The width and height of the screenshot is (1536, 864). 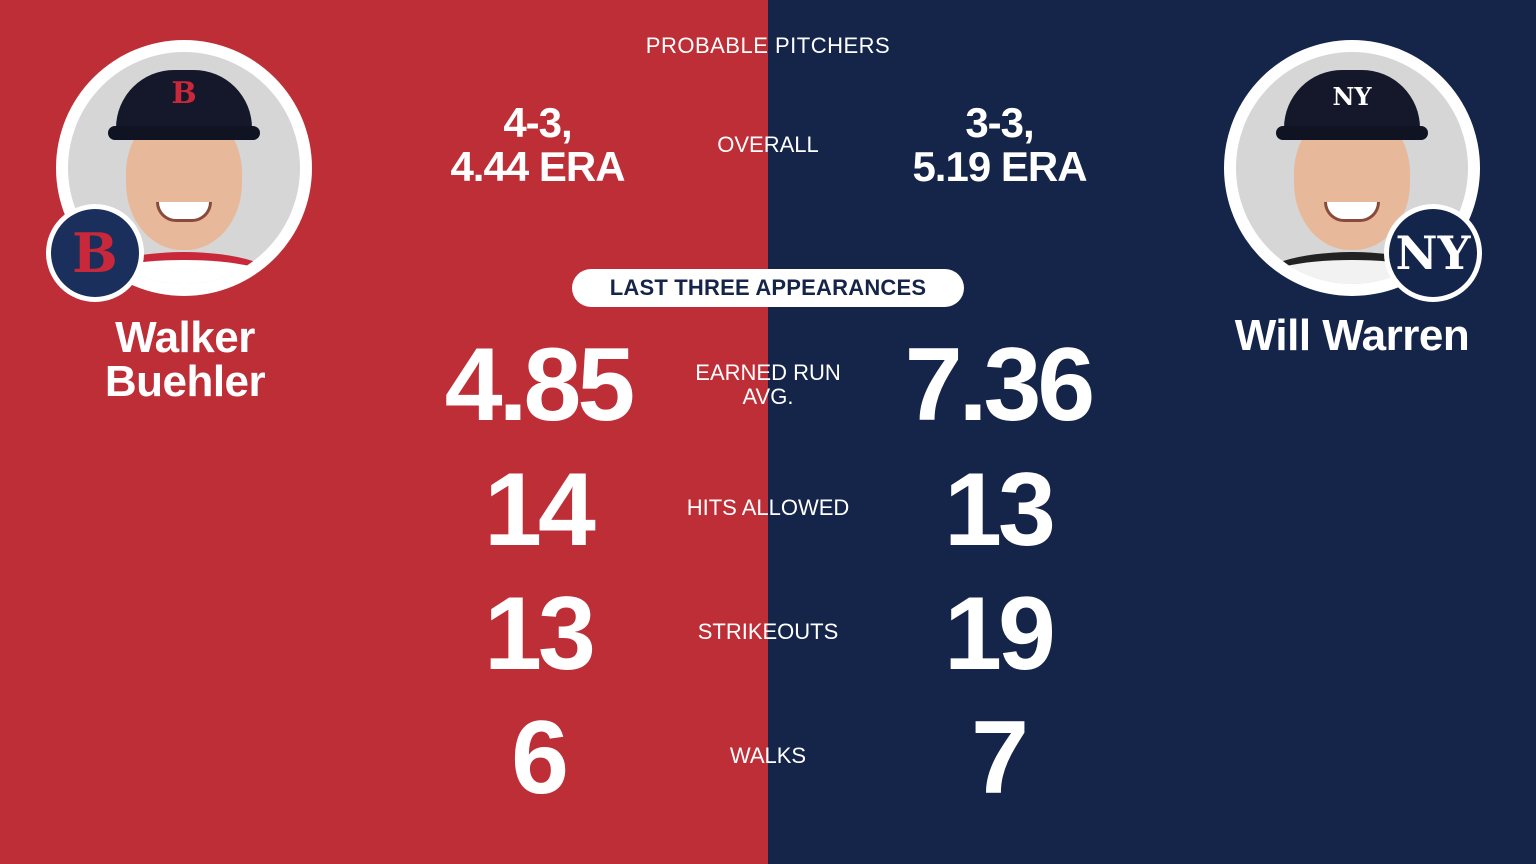 What do you see at coordinates (999, 385) in the screenshot?
I see `home-stat-value: 7.36` at bounding box center [999, 385].